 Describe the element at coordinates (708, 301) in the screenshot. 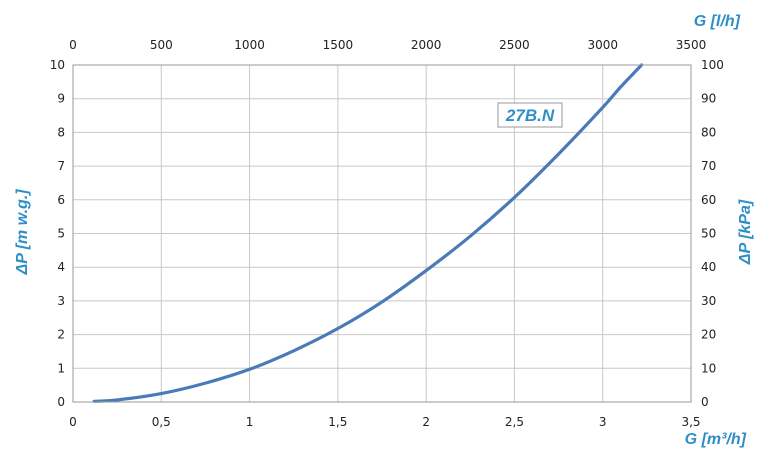

I see `y-right-tick-label: 30` at that location.